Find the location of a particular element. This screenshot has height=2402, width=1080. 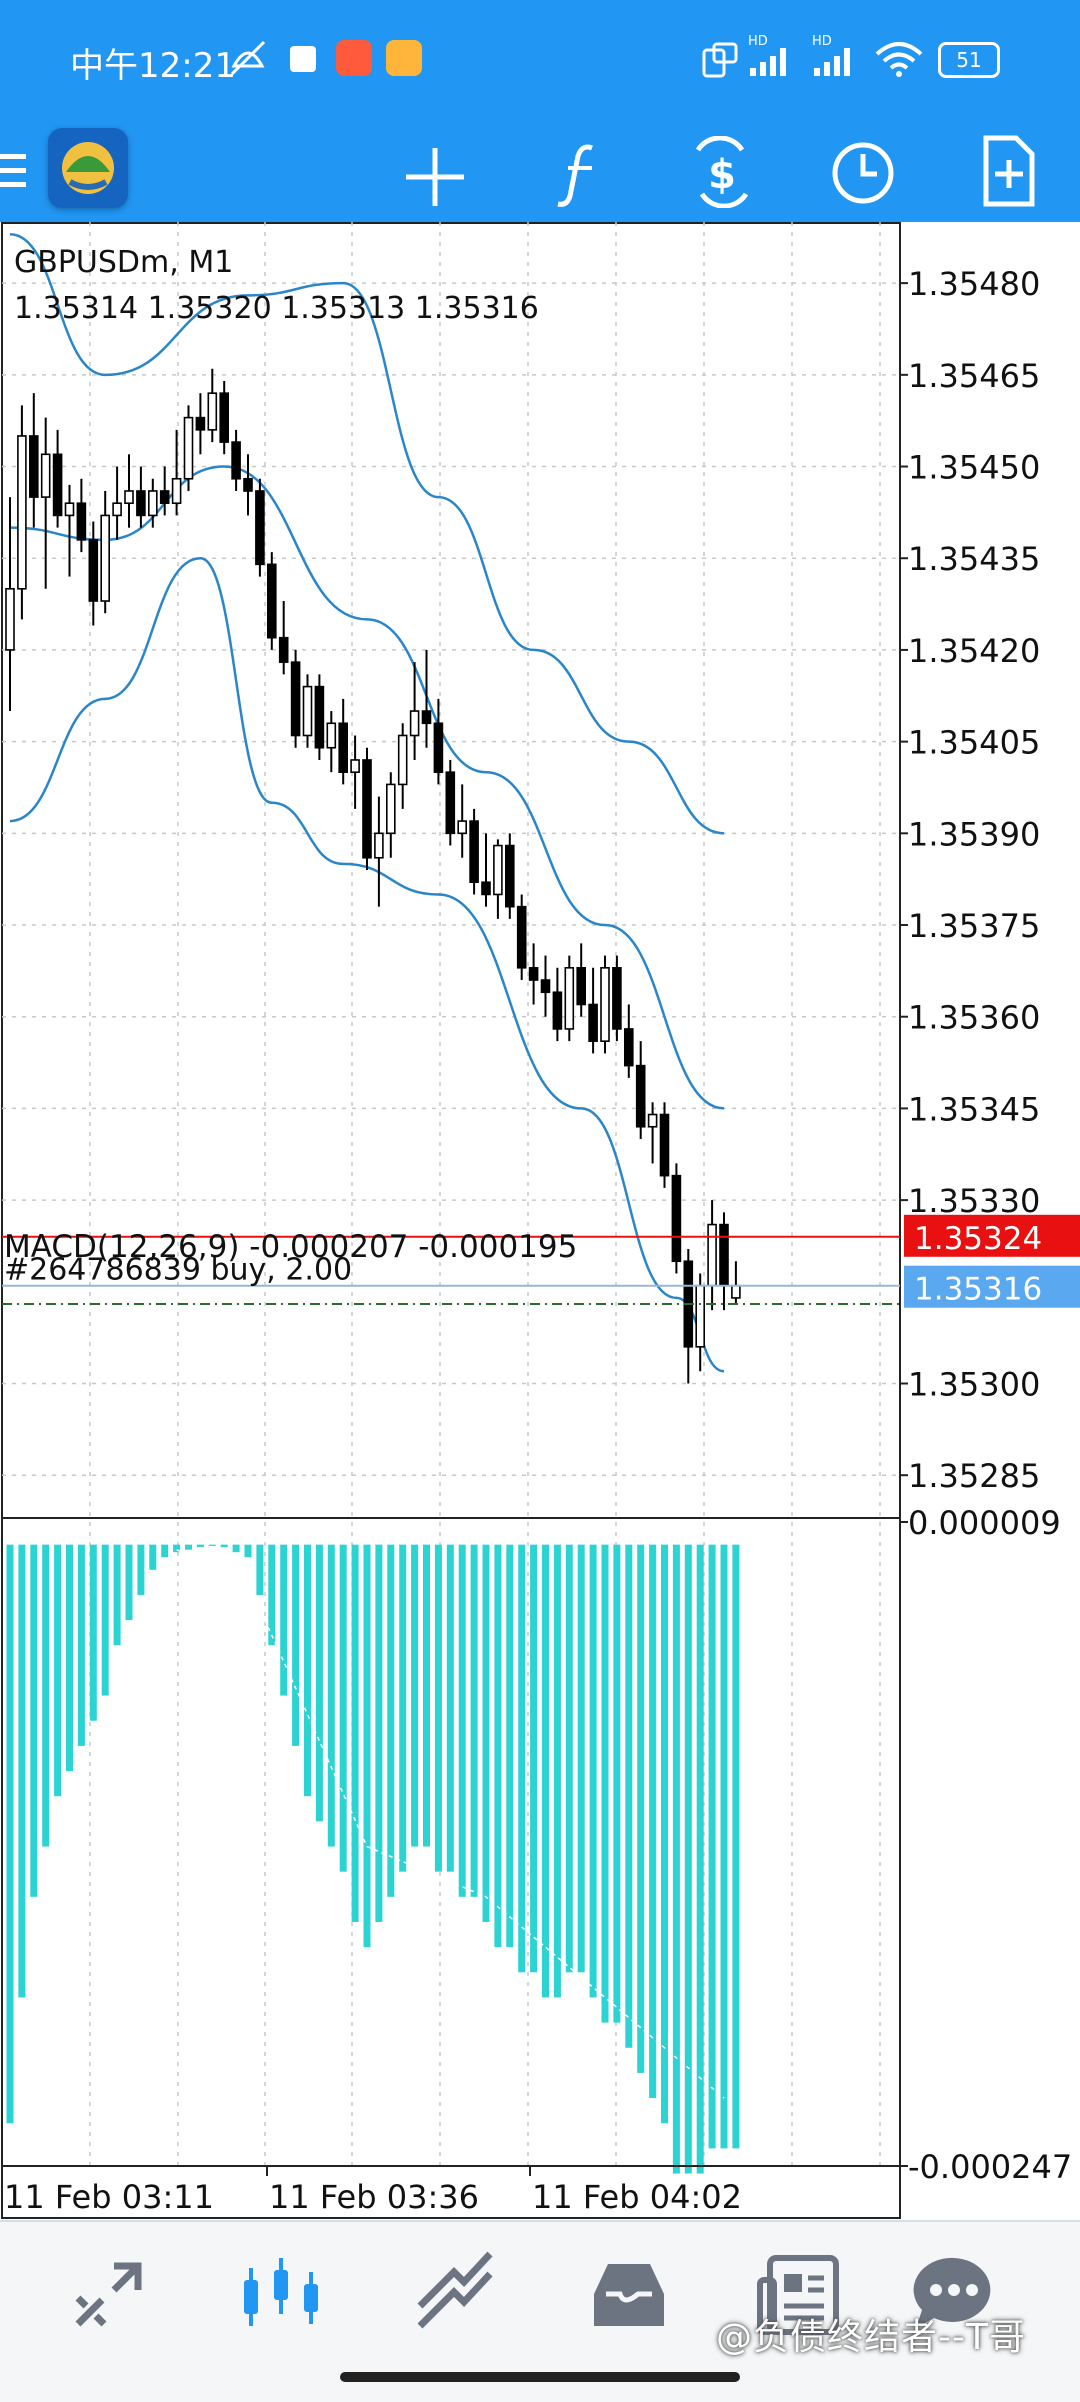

screen-rotate-icon is located at coordinates (720, 60).